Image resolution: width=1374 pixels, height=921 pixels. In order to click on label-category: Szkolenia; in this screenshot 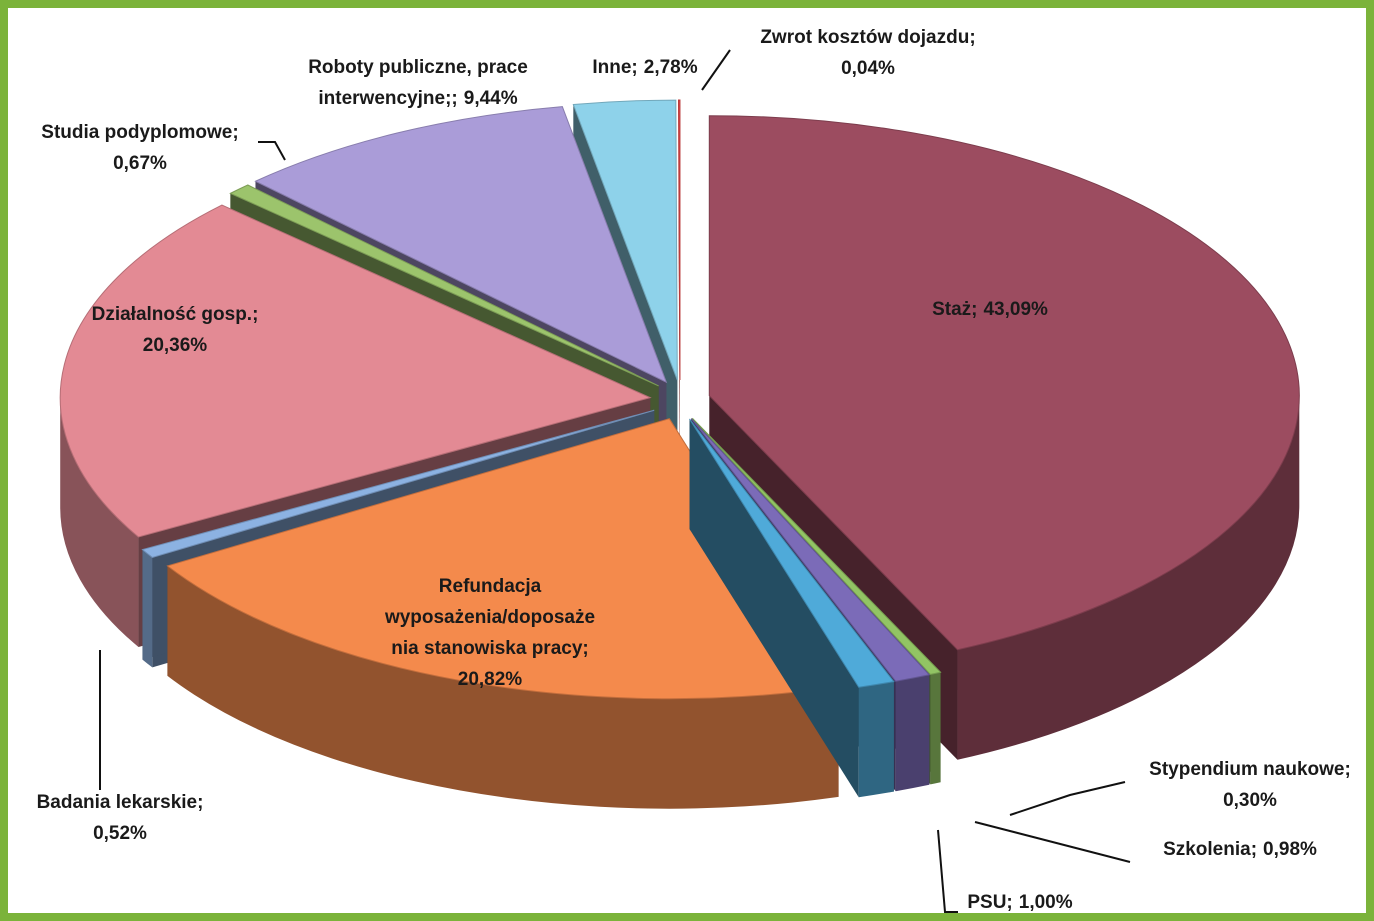, I will do `click(1210, 849)`.